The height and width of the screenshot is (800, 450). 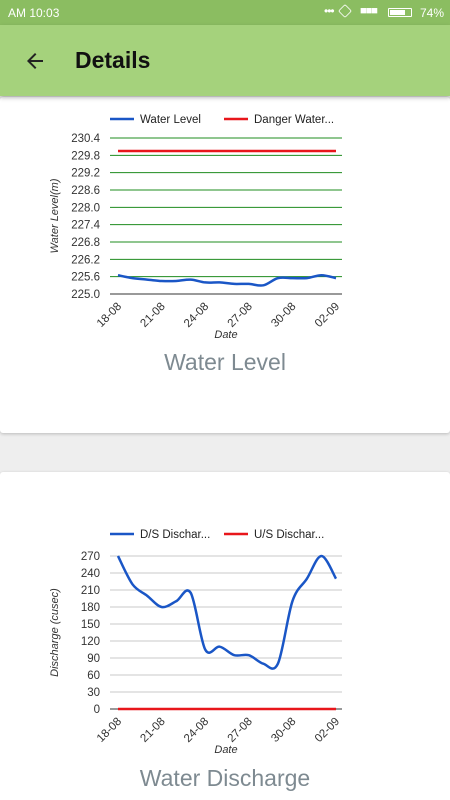 What do you see at coordinates (85, 174) in the screenshot?
I see `y-tick-label: 229.2` at bounding box center [85, 174].